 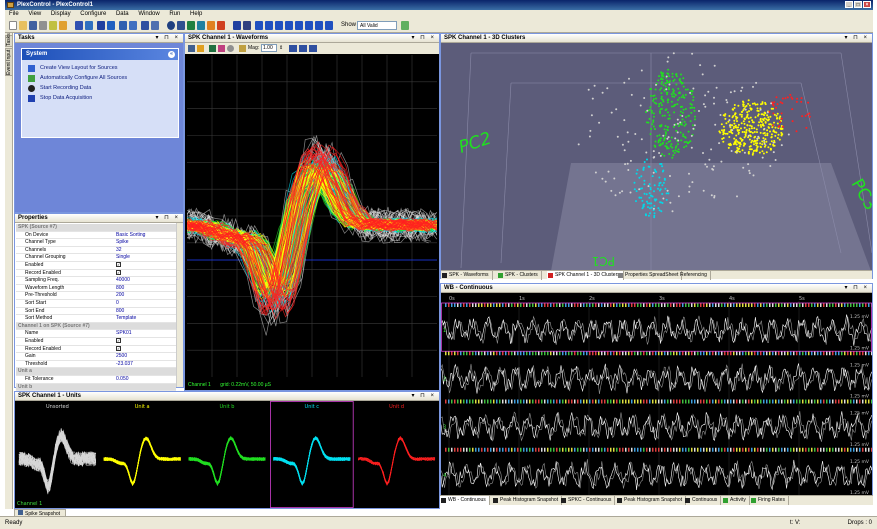 What do you see at coordinates (465, 500) in the screenshot?
I see `tab-wb-continuous: WB - Continuous` at bounding box center [465, 500].